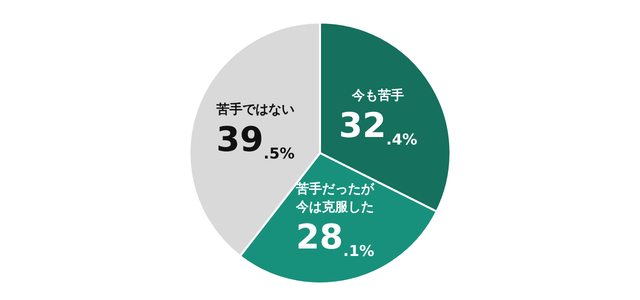 This screenshot has width=640, height=300. Describe the element at coordinates (335, 198) in the screenshot. I see `slice-label: 苦手だったが今は克服した` at that location.